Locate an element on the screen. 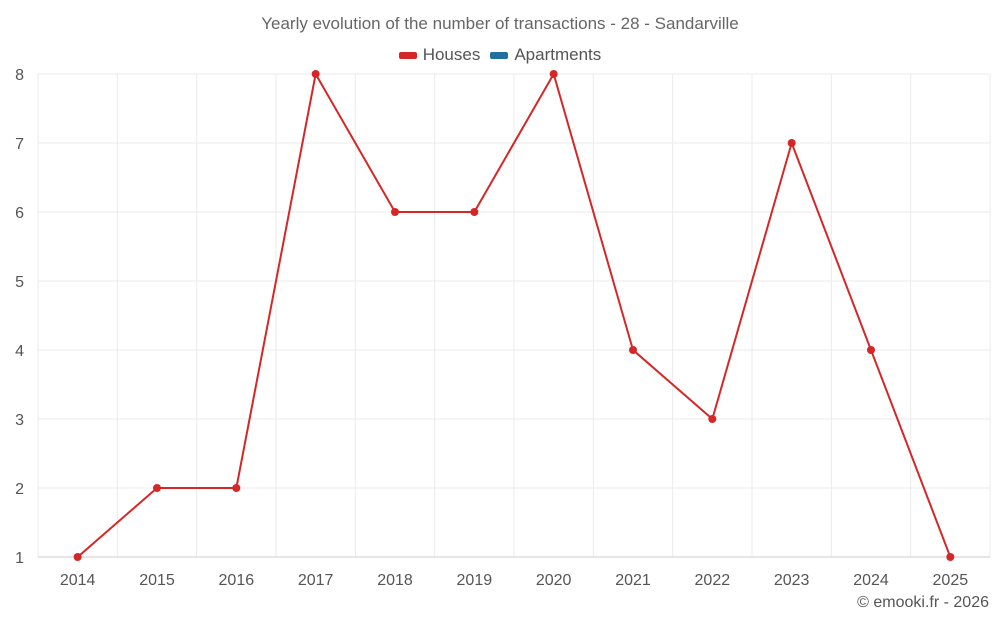 Image resolution: width=1000 pixels, height=625 pixels. y-tick-label: 2 is located at coordinates (19, 489).